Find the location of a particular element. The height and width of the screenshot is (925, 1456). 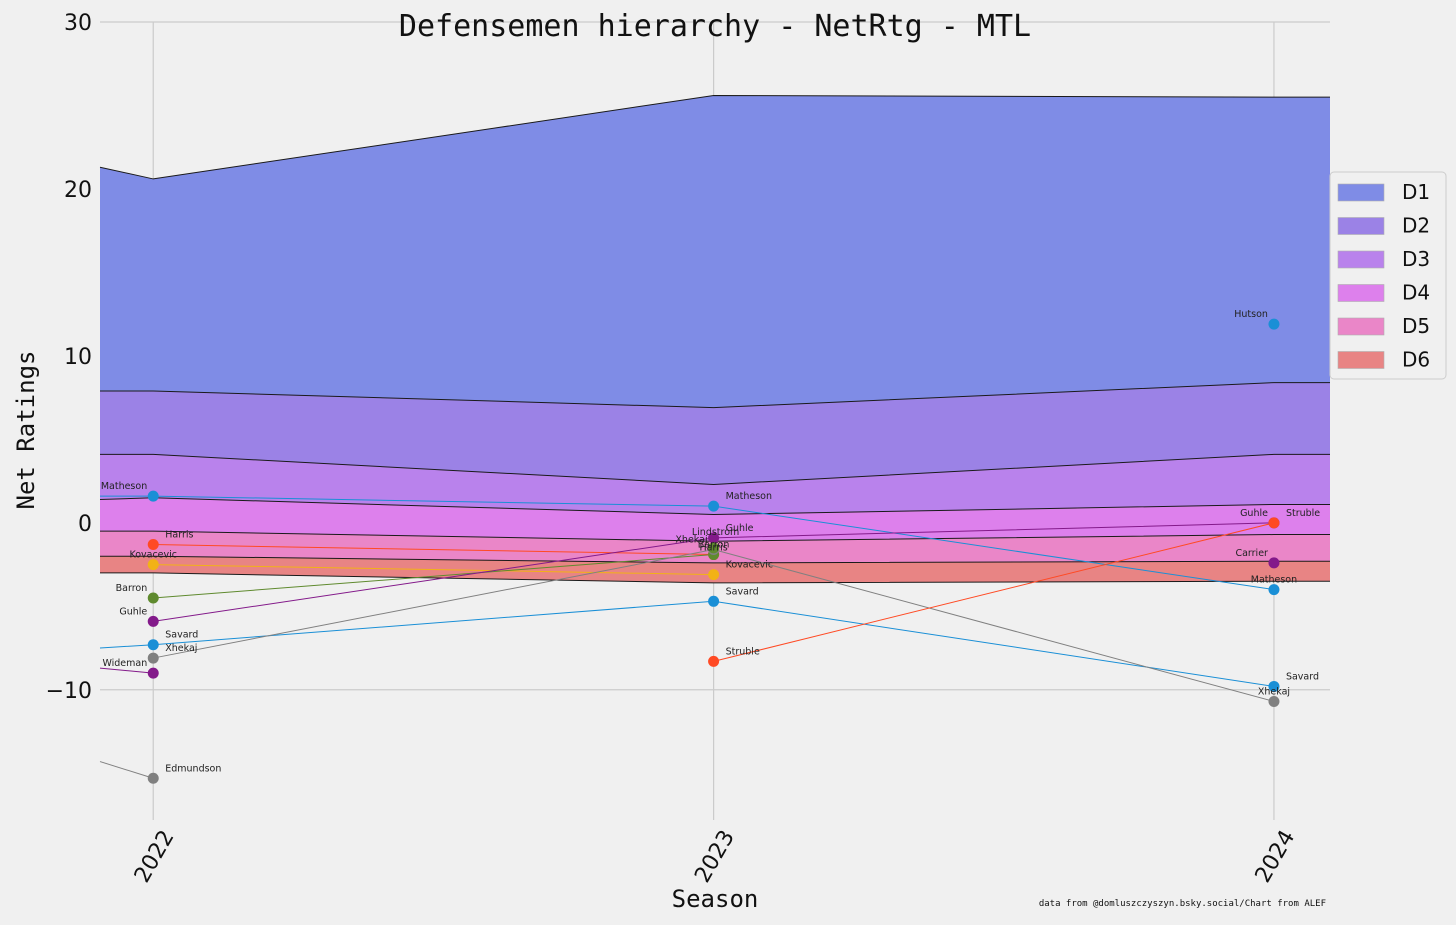

y-tick-label: 10 is located at coordinates (78, 357).